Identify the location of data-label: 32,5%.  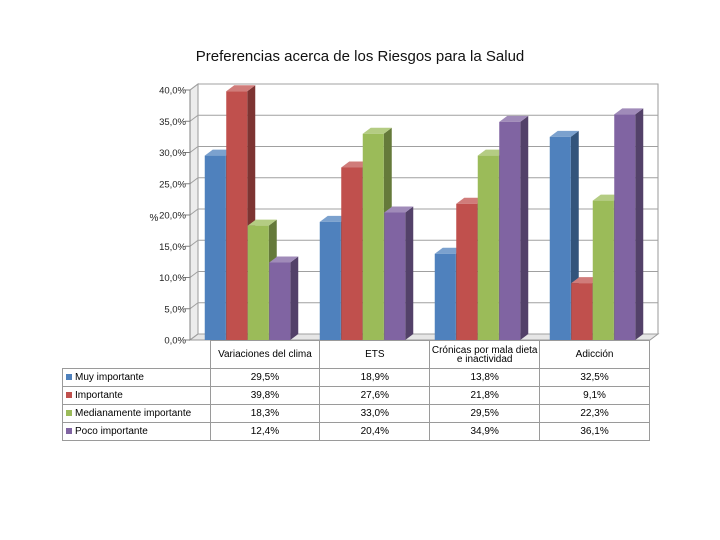
(594, 377).